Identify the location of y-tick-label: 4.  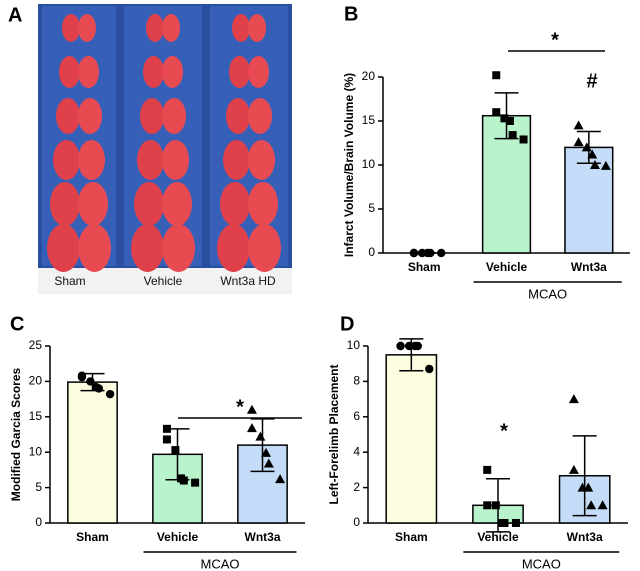
(356, 451).